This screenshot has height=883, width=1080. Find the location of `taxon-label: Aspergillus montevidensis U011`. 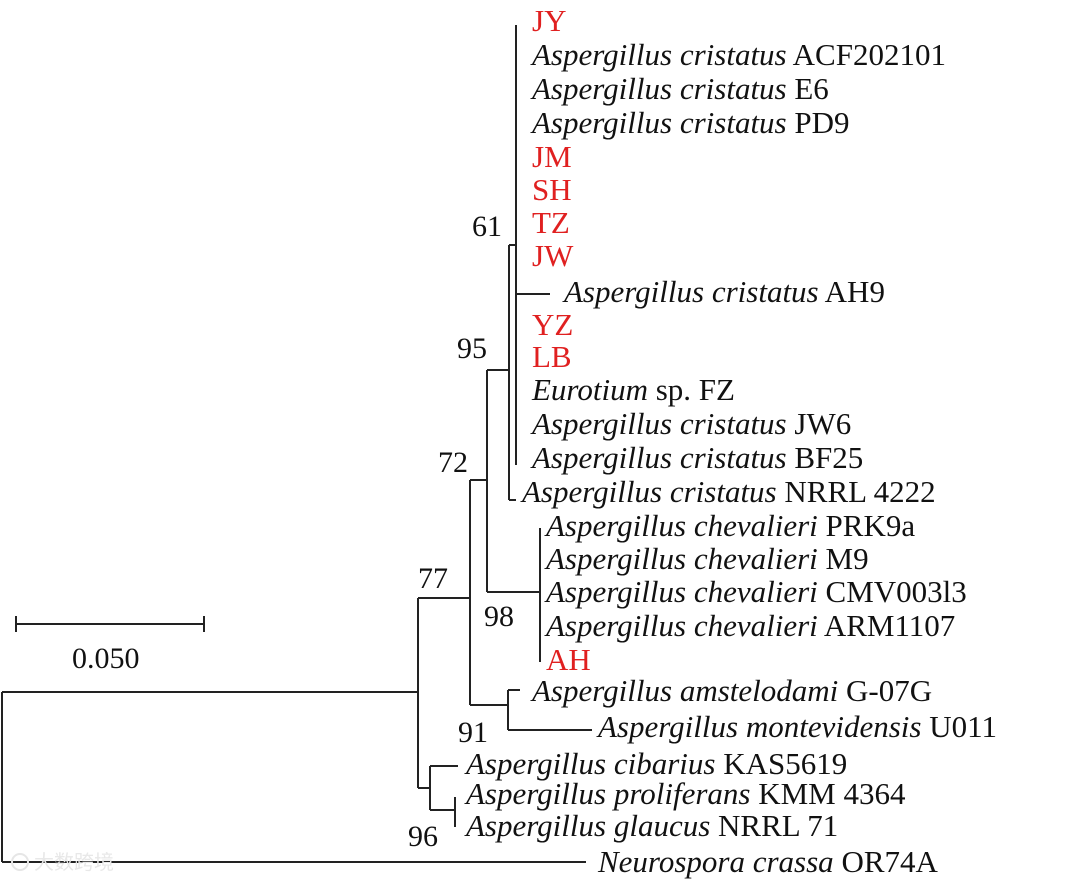

taxon-label: Aspergillus montevidensis U011 is located at coordinates (796, 726).